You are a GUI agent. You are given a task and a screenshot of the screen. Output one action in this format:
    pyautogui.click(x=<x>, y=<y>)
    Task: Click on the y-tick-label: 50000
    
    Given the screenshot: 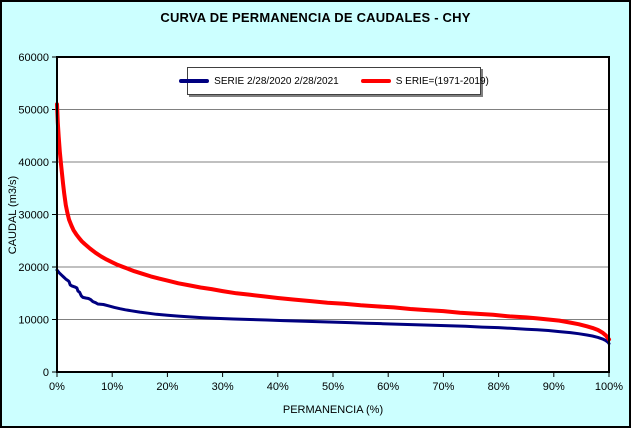 What is the action you would take?
    pyautogui.click(x=33, y=111)
    